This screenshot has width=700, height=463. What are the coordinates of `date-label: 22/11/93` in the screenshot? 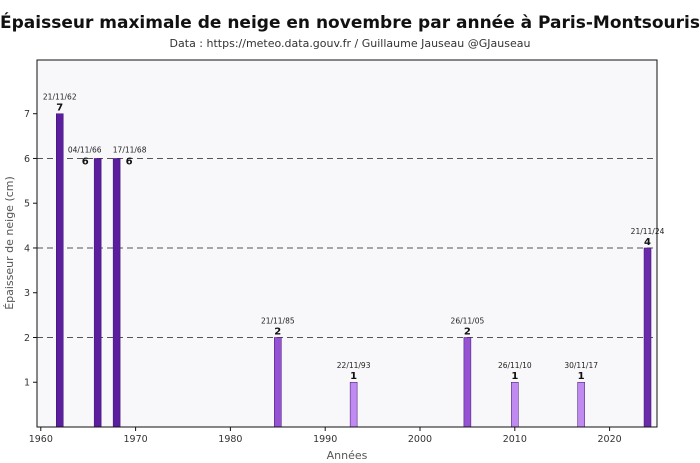 It's located at (354, 365).